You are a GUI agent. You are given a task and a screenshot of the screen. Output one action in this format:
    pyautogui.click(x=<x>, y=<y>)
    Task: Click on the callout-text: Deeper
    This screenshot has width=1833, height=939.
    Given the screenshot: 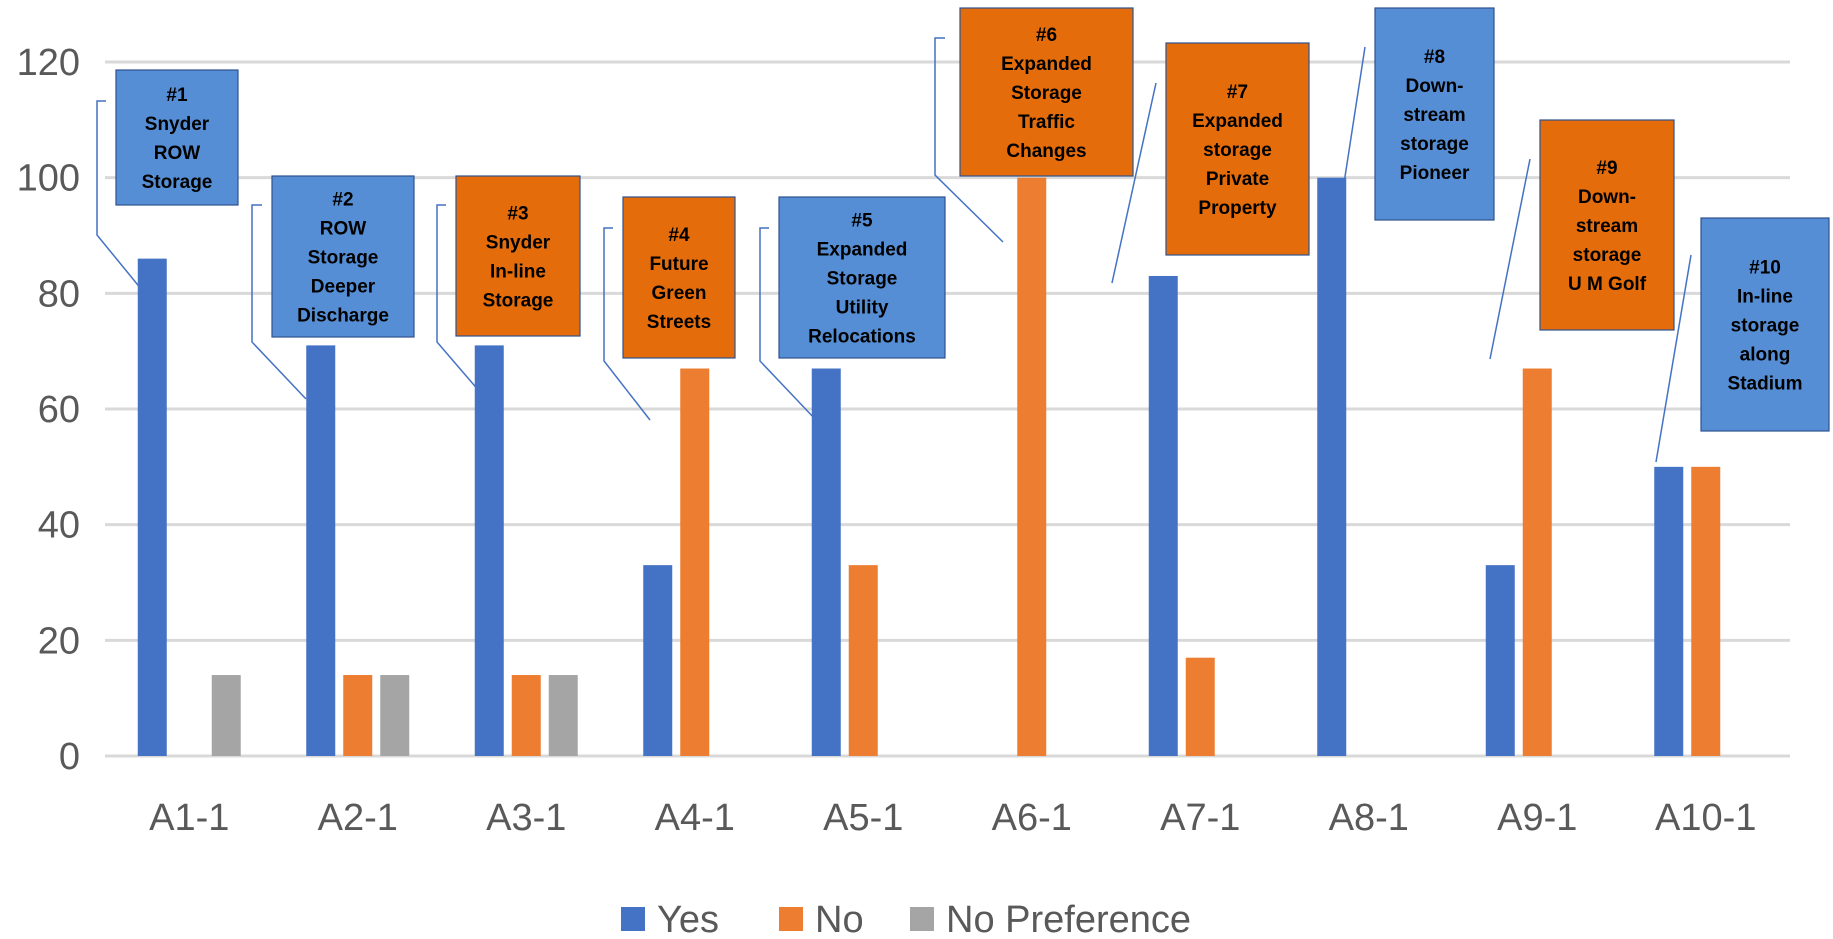 What is the action you would take?
    pyautogui.click(x=343, y=287)
    